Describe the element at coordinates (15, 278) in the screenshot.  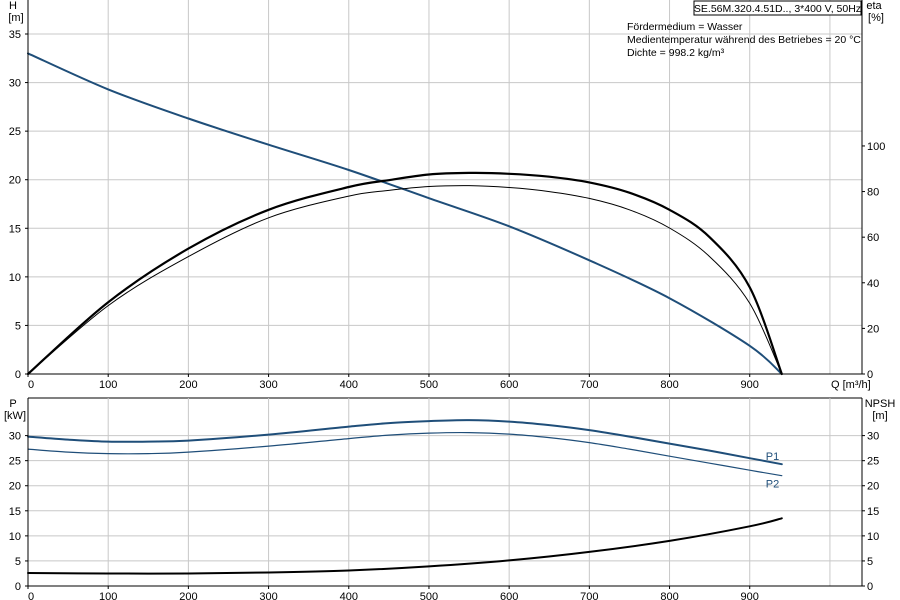
I see `upper-left-tick-label: 10` at that location.